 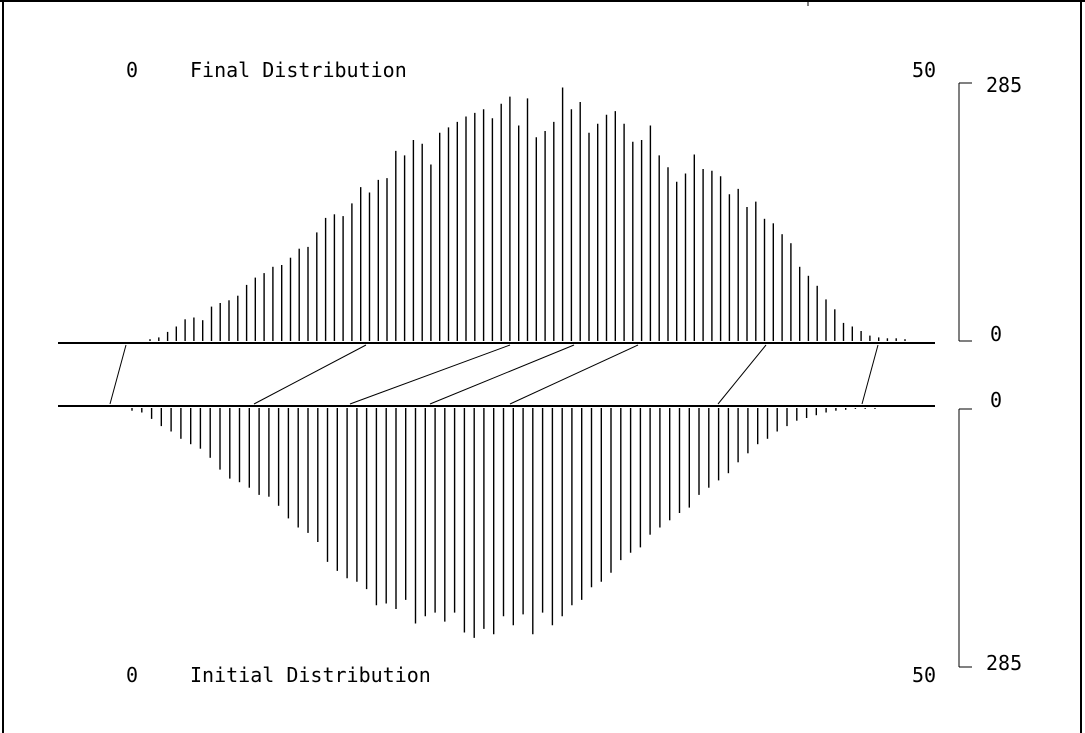 I want to click on final-title: Final Distribution, so click(x=298, y=70).